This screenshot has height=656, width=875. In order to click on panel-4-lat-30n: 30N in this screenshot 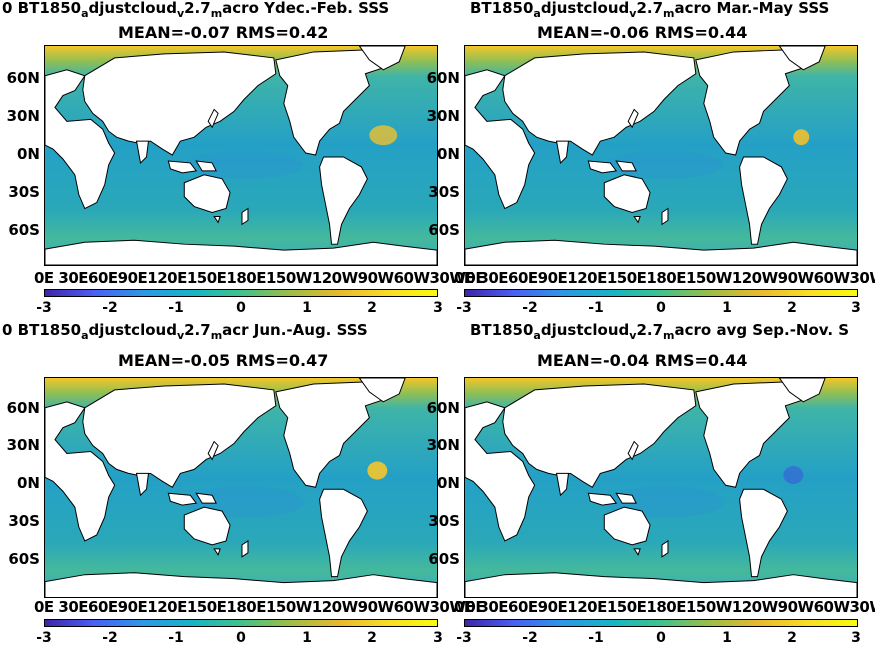, I will do `click(443, 445)`.